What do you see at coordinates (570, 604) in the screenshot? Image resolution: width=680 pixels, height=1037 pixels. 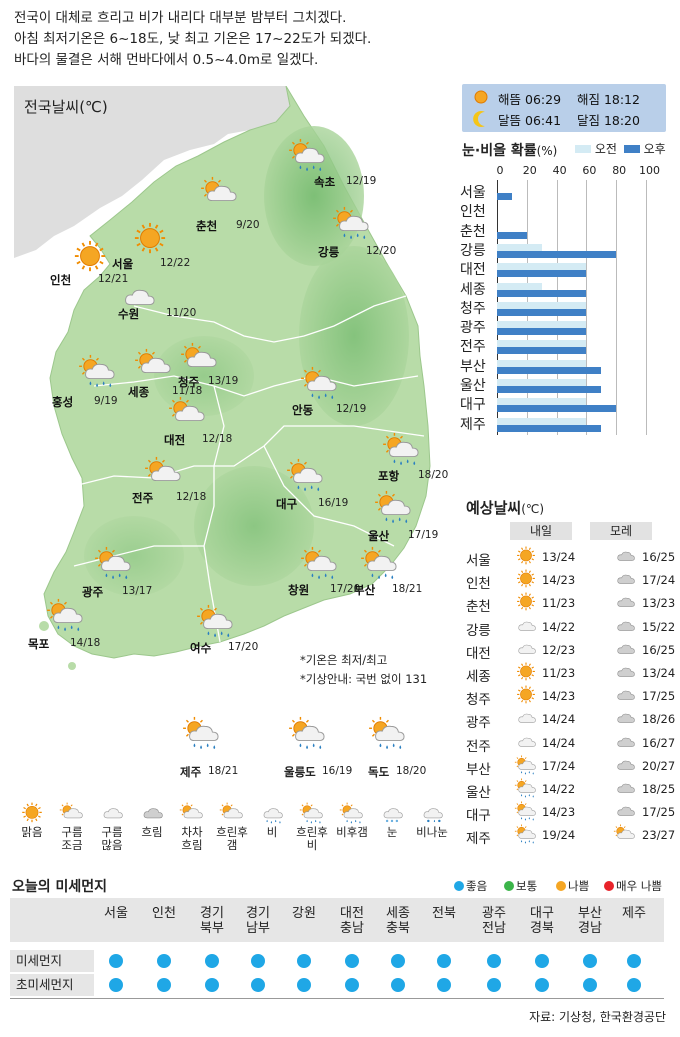 I see `forecast-row: 춘천 11/23 13/23` at bounding box center [570, 604].